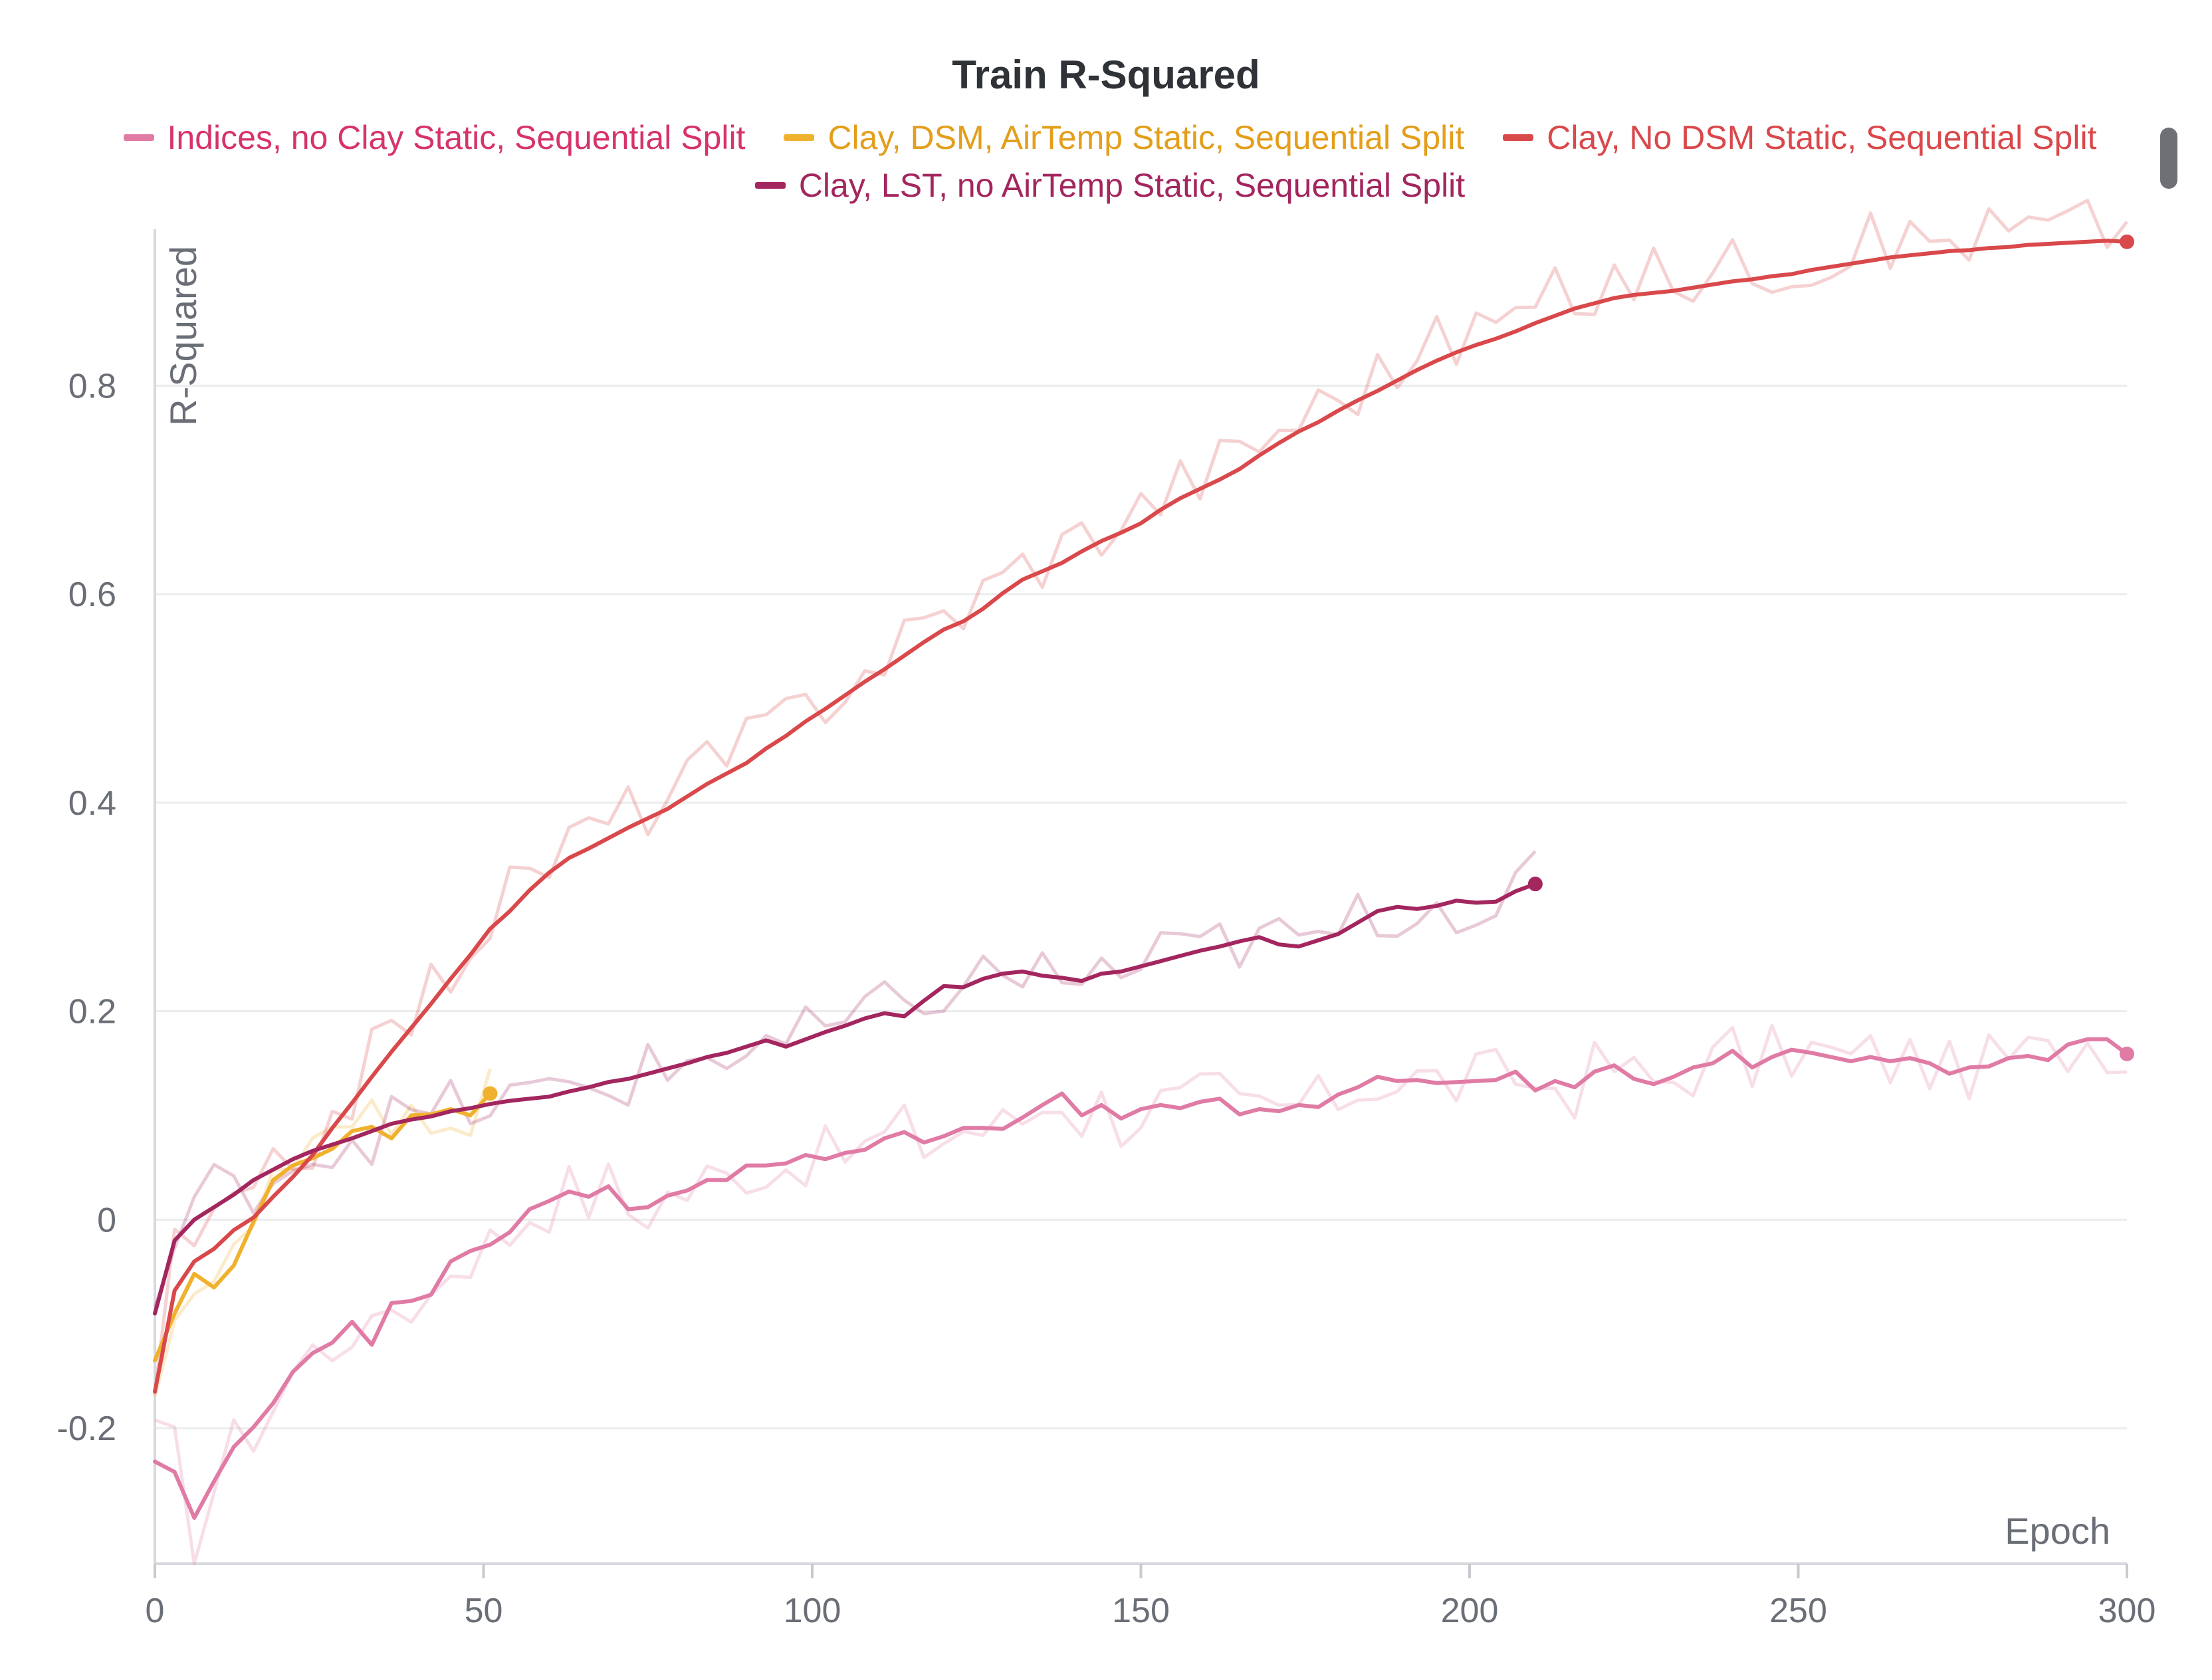 This screenshot has height=1680, width=2212. What do you see at coordinates (2168, 158) in the screenshot?
I see `legend-scroll-handle` at bounding box center [2168, 158].